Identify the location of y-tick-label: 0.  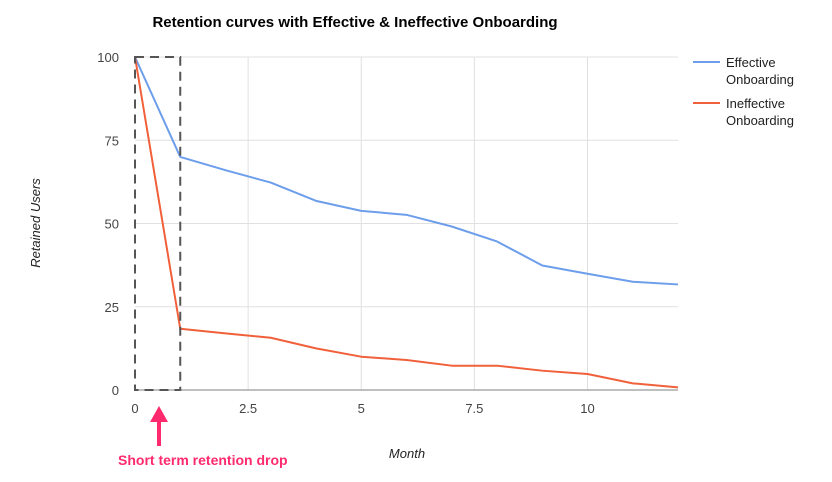
(115, 390).